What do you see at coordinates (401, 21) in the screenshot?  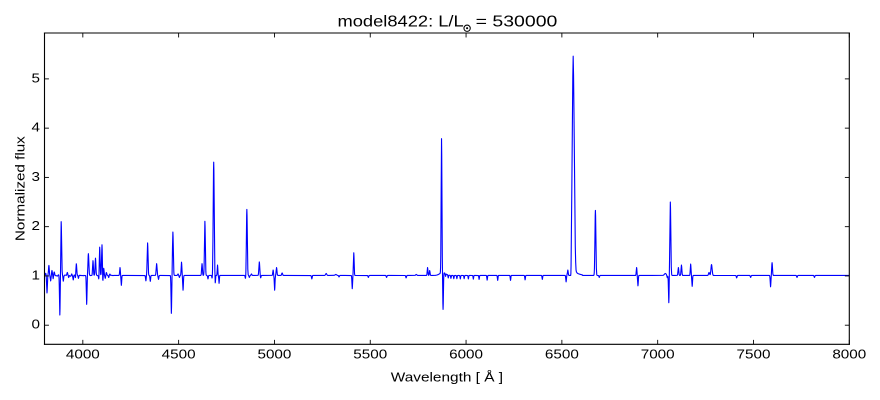 I see `svg-text: model8422: L/L` at bounding box center [401, 21].